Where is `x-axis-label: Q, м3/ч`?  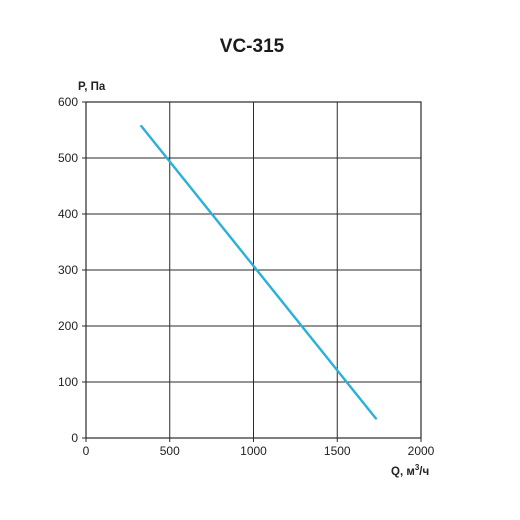 x-axis-label: Q, м3/ч is located at coordinates (410, 470).